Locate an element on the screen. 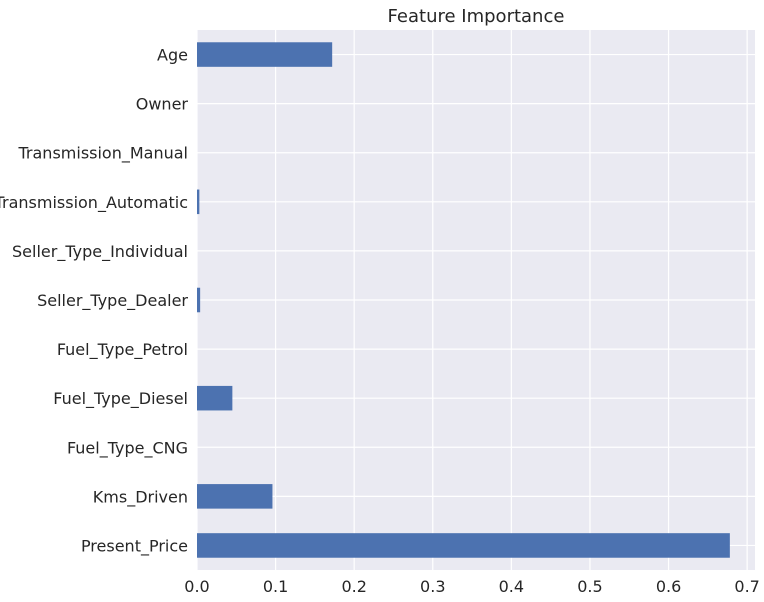  bar-kms-driven is located at coordinates (235, 496).